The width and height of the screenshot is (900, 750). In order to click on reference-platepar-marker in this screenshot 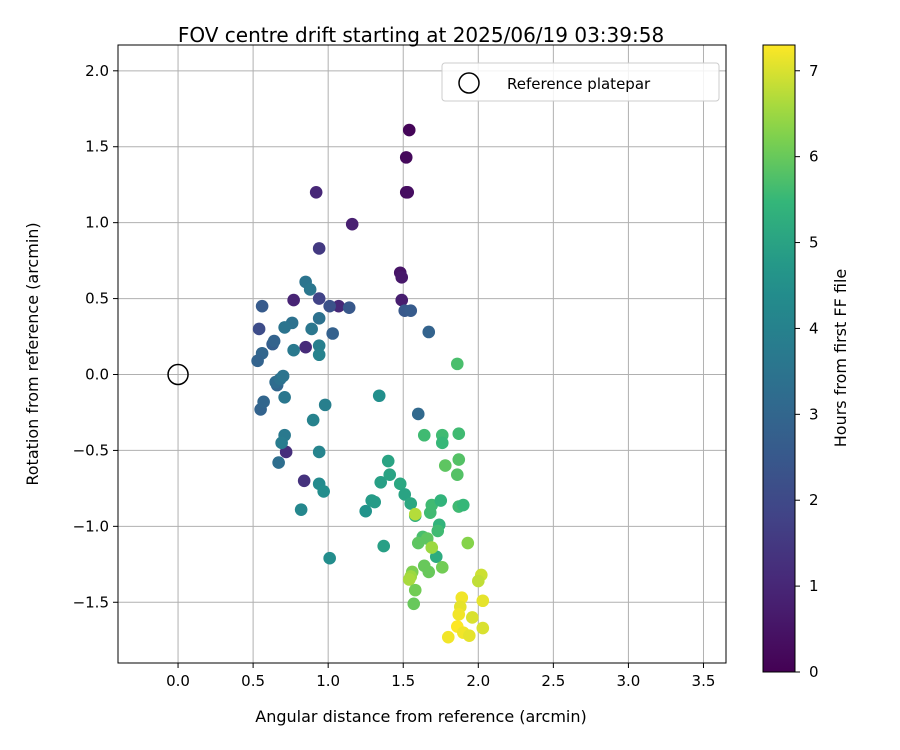, I will do `click(178, 374)`.